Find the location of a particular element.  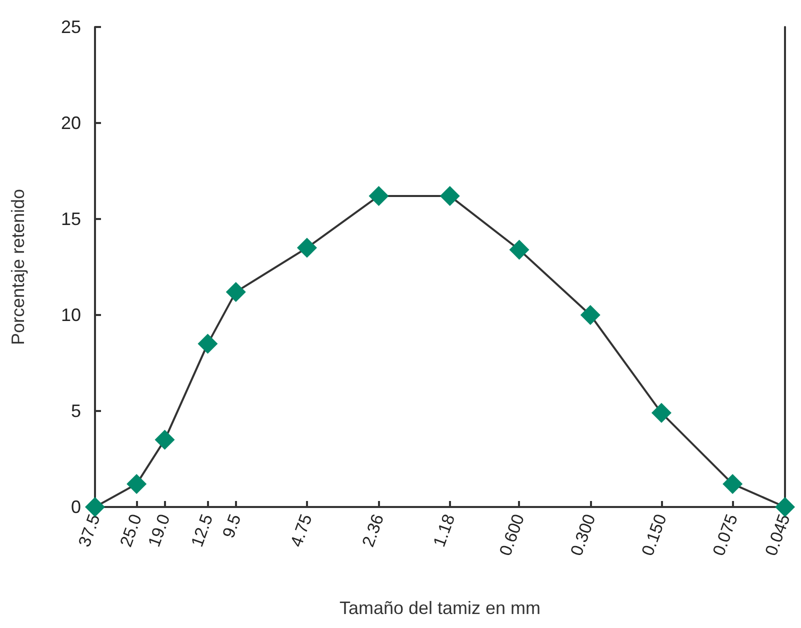

y-tick-label: 10 is located at coordinates (70, 315).